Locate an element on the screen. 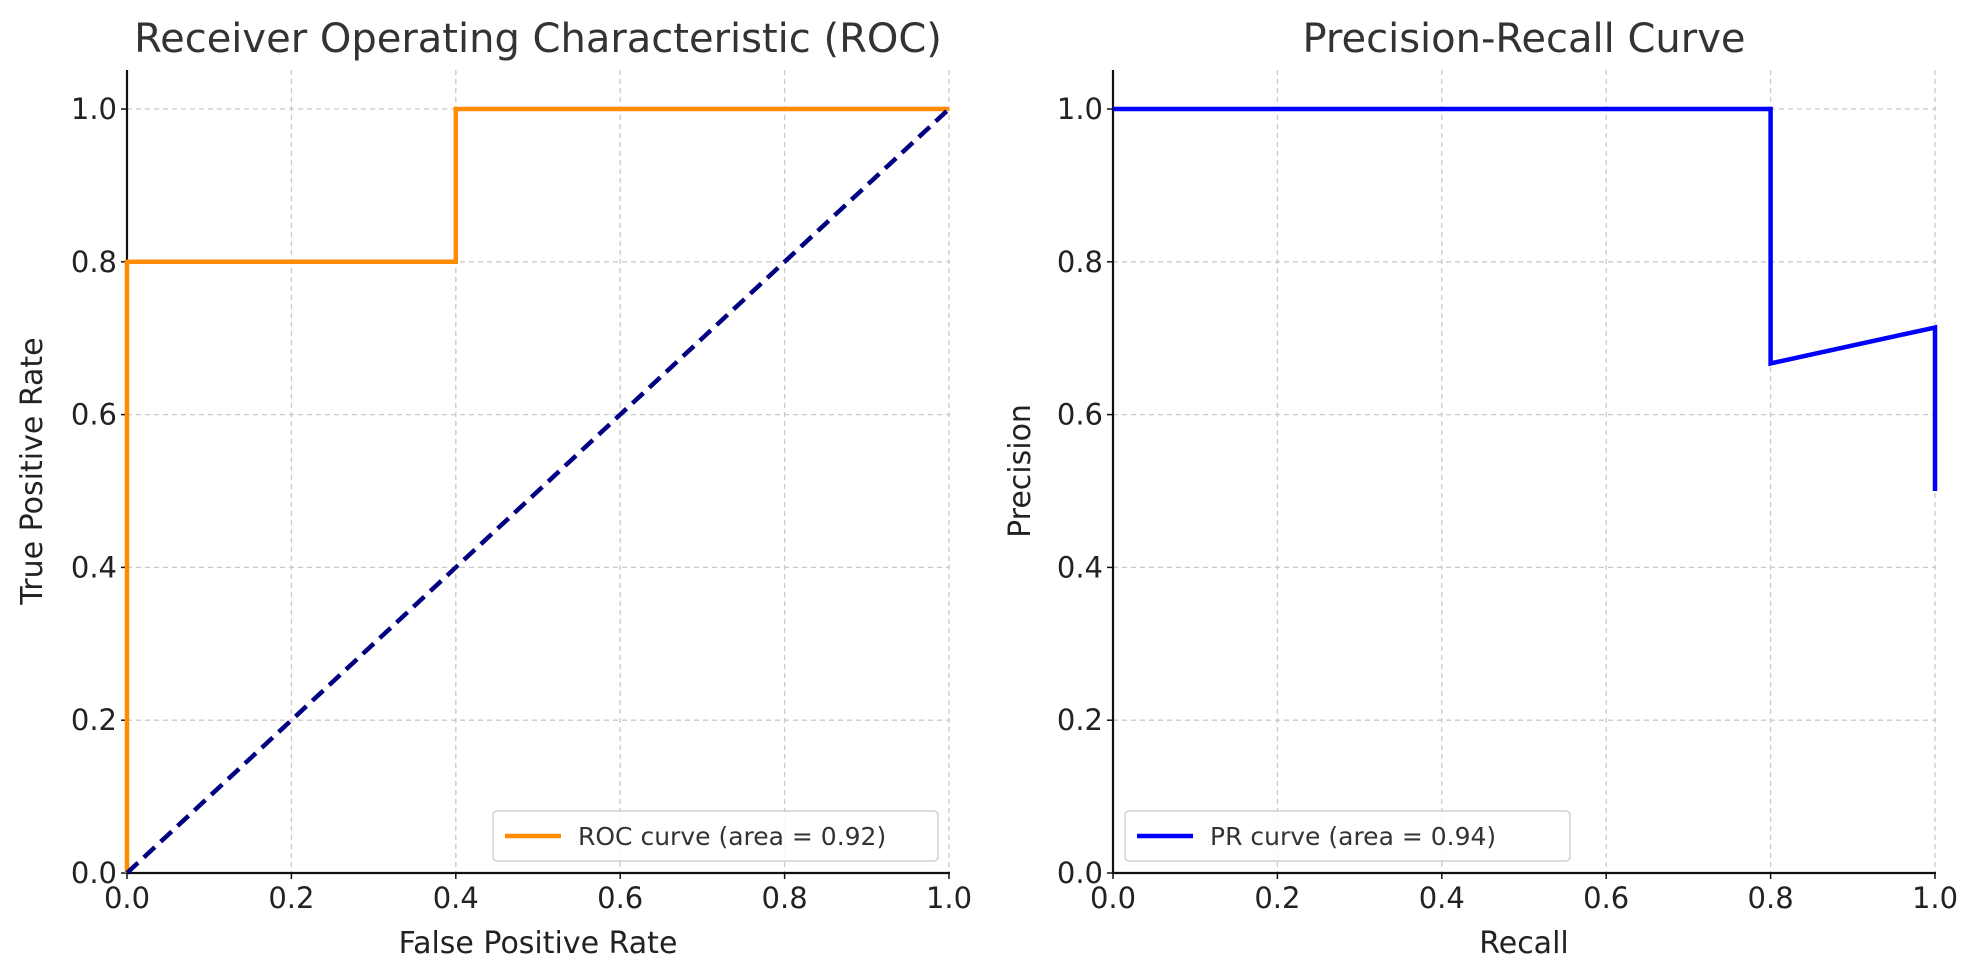  roc-chart-title: Receiver Operating Characteristic (ROC) is located at coordinates (538, 39).